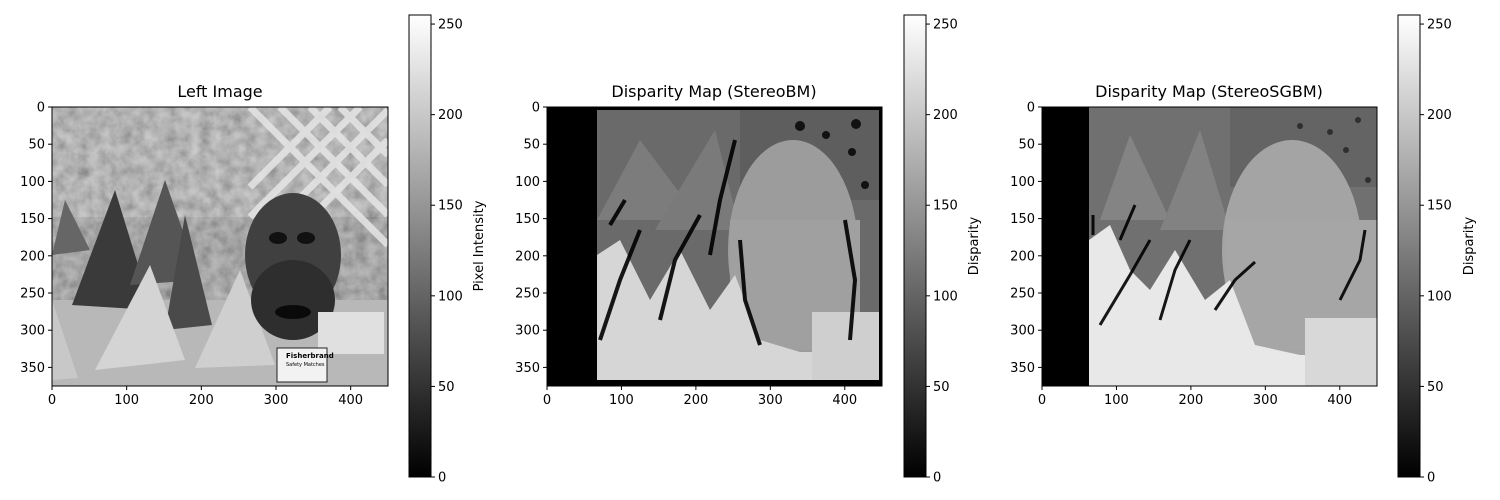 This screenshot has width=1500, height=500. I want to click on panel-title: Left Image, so click(219, 91).